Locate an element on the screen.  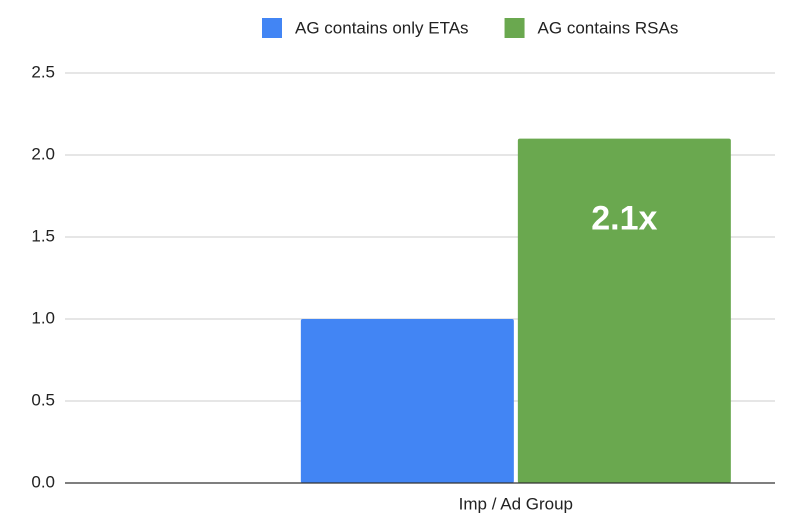
y-tick-label: 0.0 is located at coordinates (43, 481).